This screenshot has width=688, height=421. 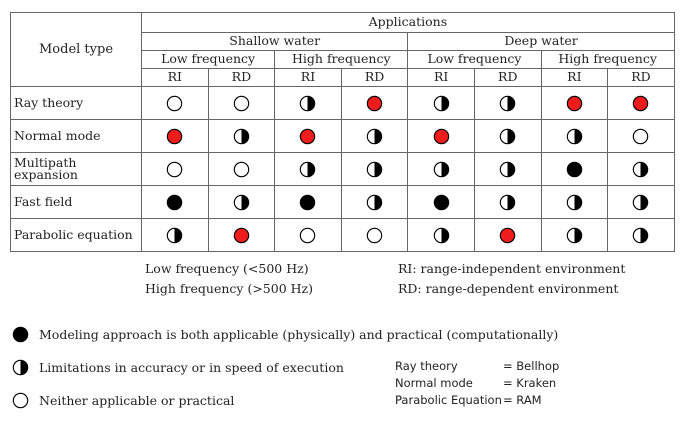 I want to click on model-name: Normal mode, so click(x=76, y=136).